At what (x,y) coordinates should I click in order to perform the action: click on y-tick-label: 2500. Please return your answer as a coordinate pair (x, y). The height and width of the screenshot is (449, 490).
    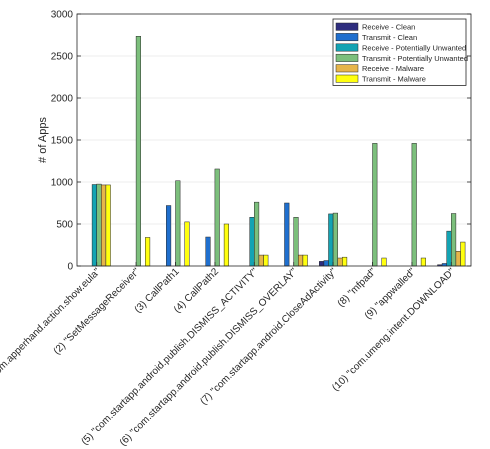
    Looking at the image, I should click on (62, 57).